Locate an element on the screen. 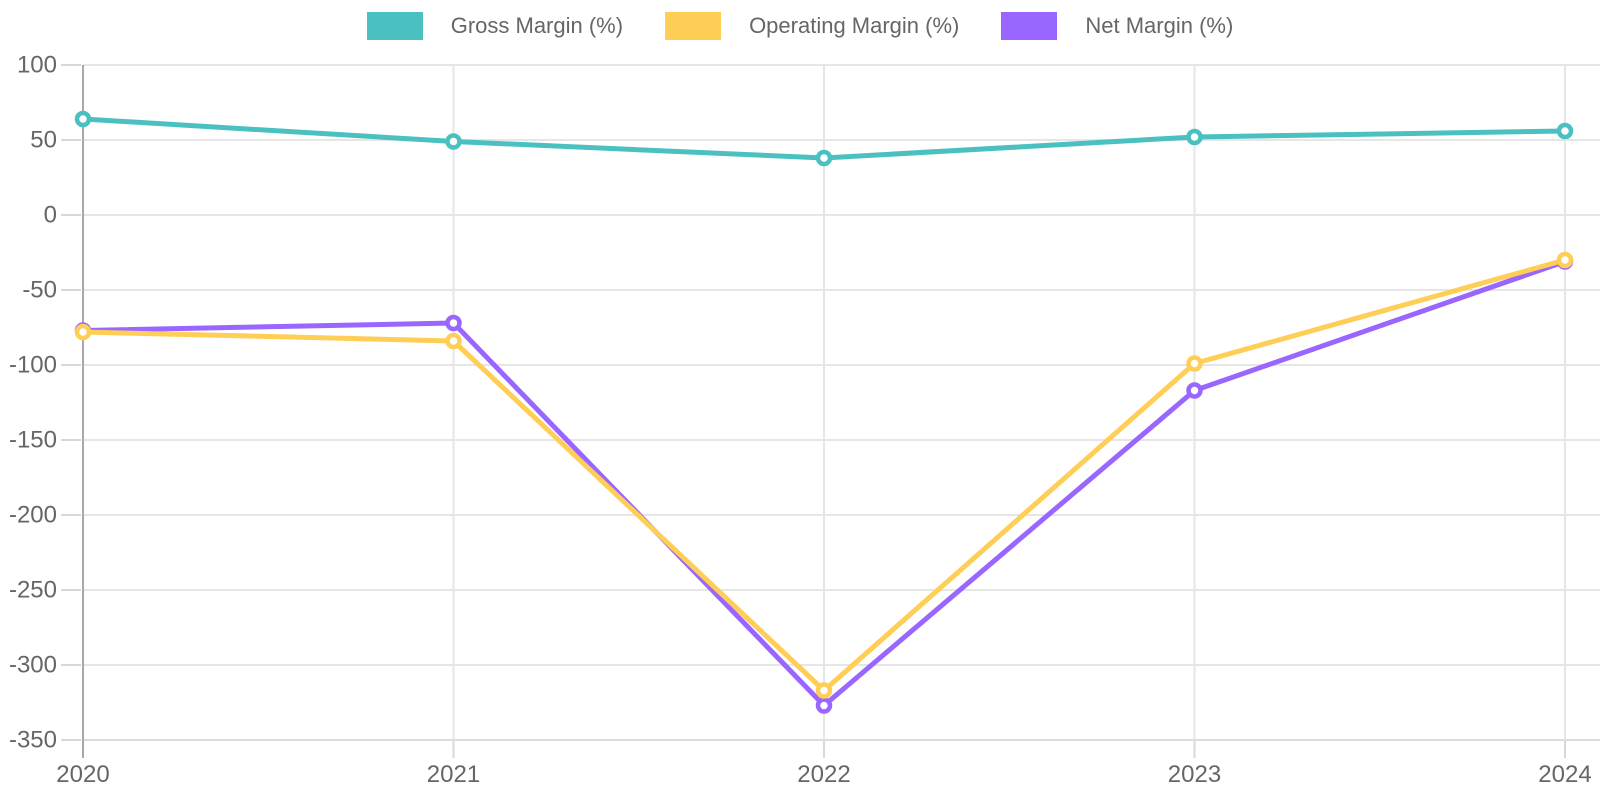  legend-label-net-margin: Net Margin (%) is located at coordinates (1159, 25).